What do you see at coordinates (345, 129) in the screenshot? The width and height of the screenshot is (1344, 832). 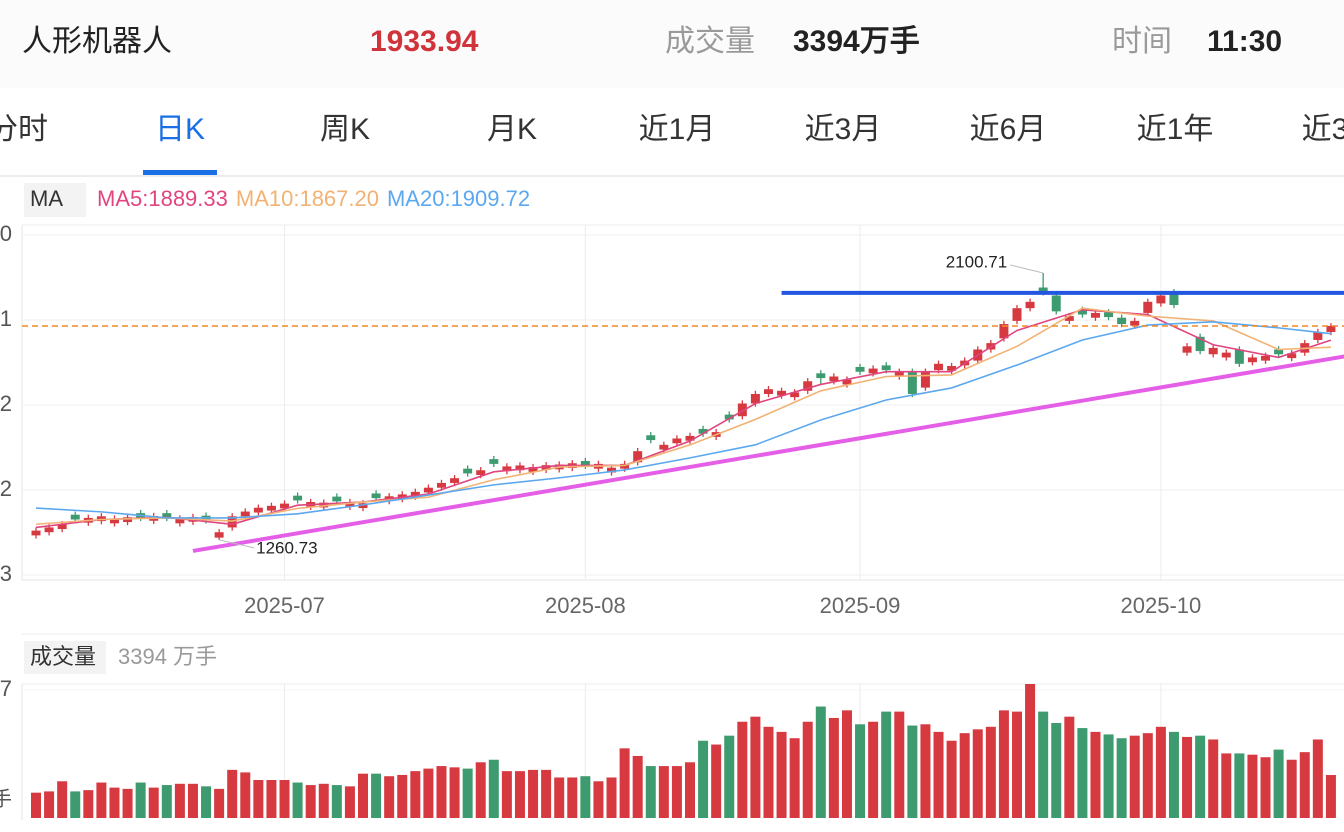 I see `tab: 周K` at bounding box center [345, 129].